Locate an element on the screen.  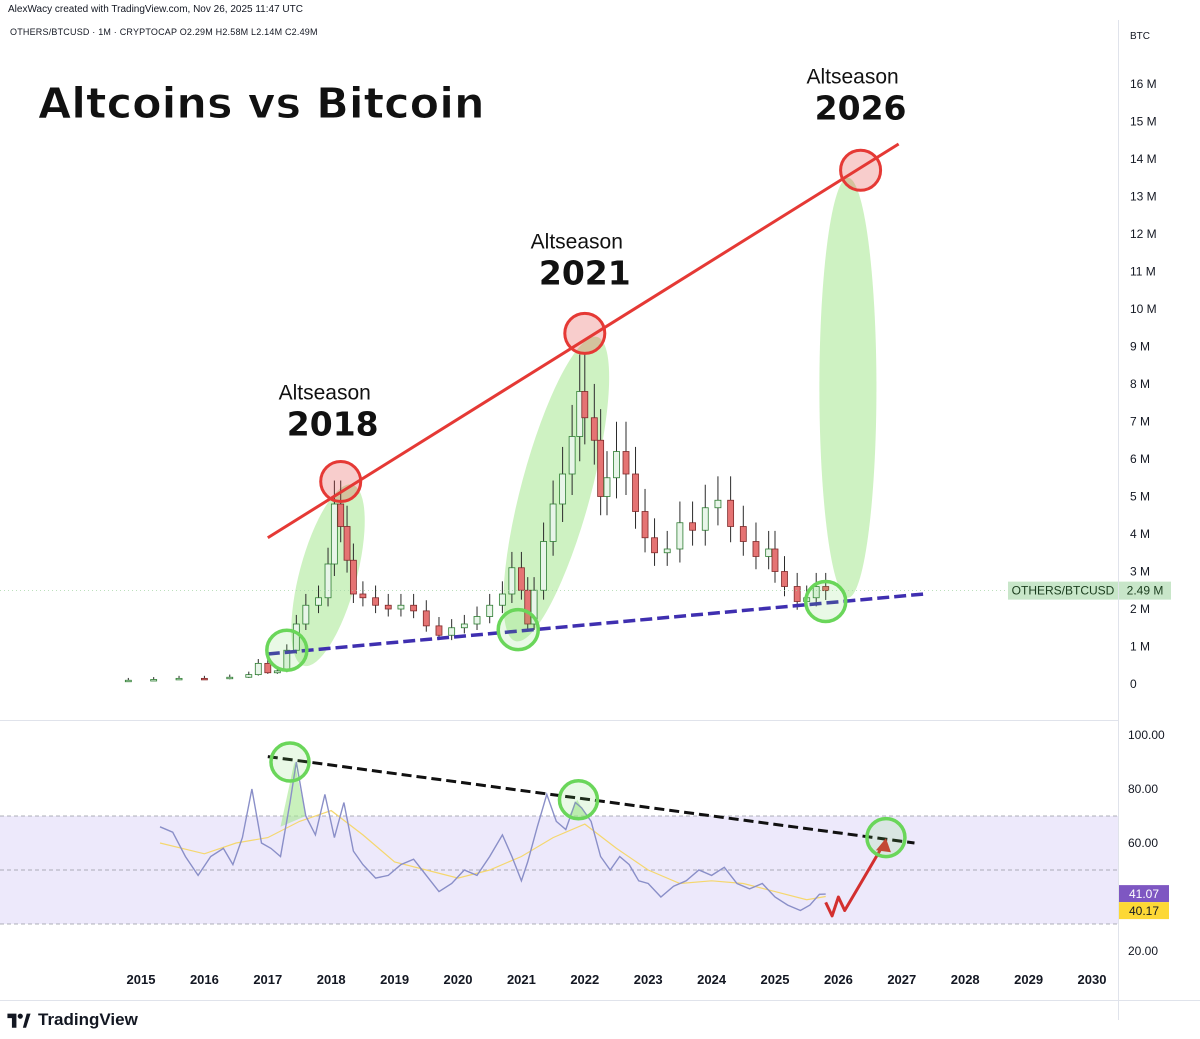
rsi-tick-0: 100.00 is located at coordinates (1146, 735).